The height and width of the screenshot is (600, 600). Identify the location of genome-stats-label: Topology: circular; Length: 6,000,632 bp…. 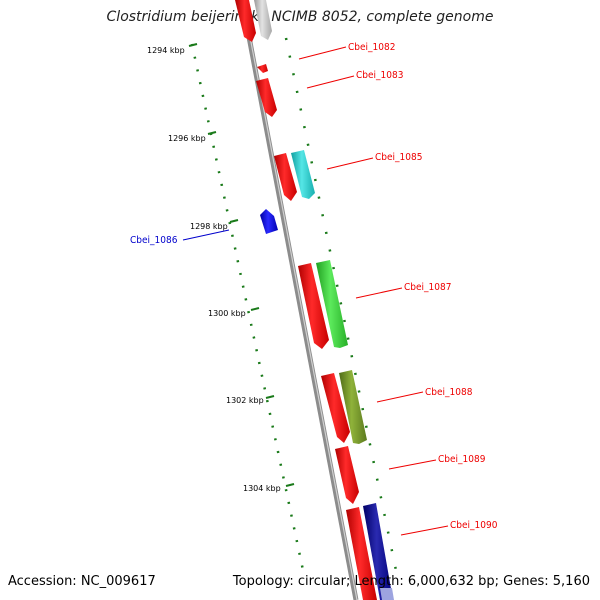
(411, 581).